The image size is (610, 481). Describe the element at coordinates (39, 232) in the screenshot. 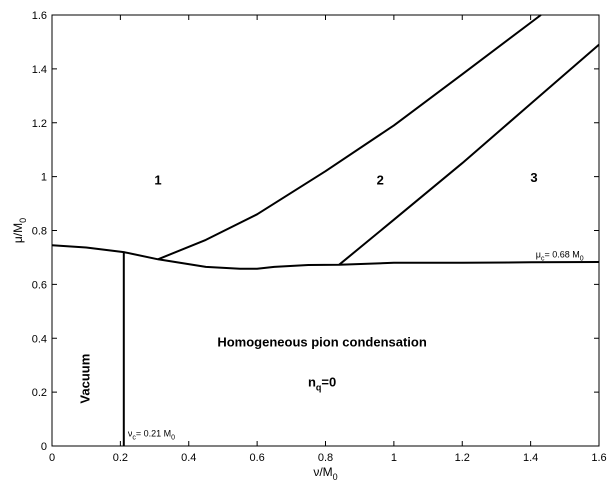

I see `y-tick-label: 0.8` at that location.